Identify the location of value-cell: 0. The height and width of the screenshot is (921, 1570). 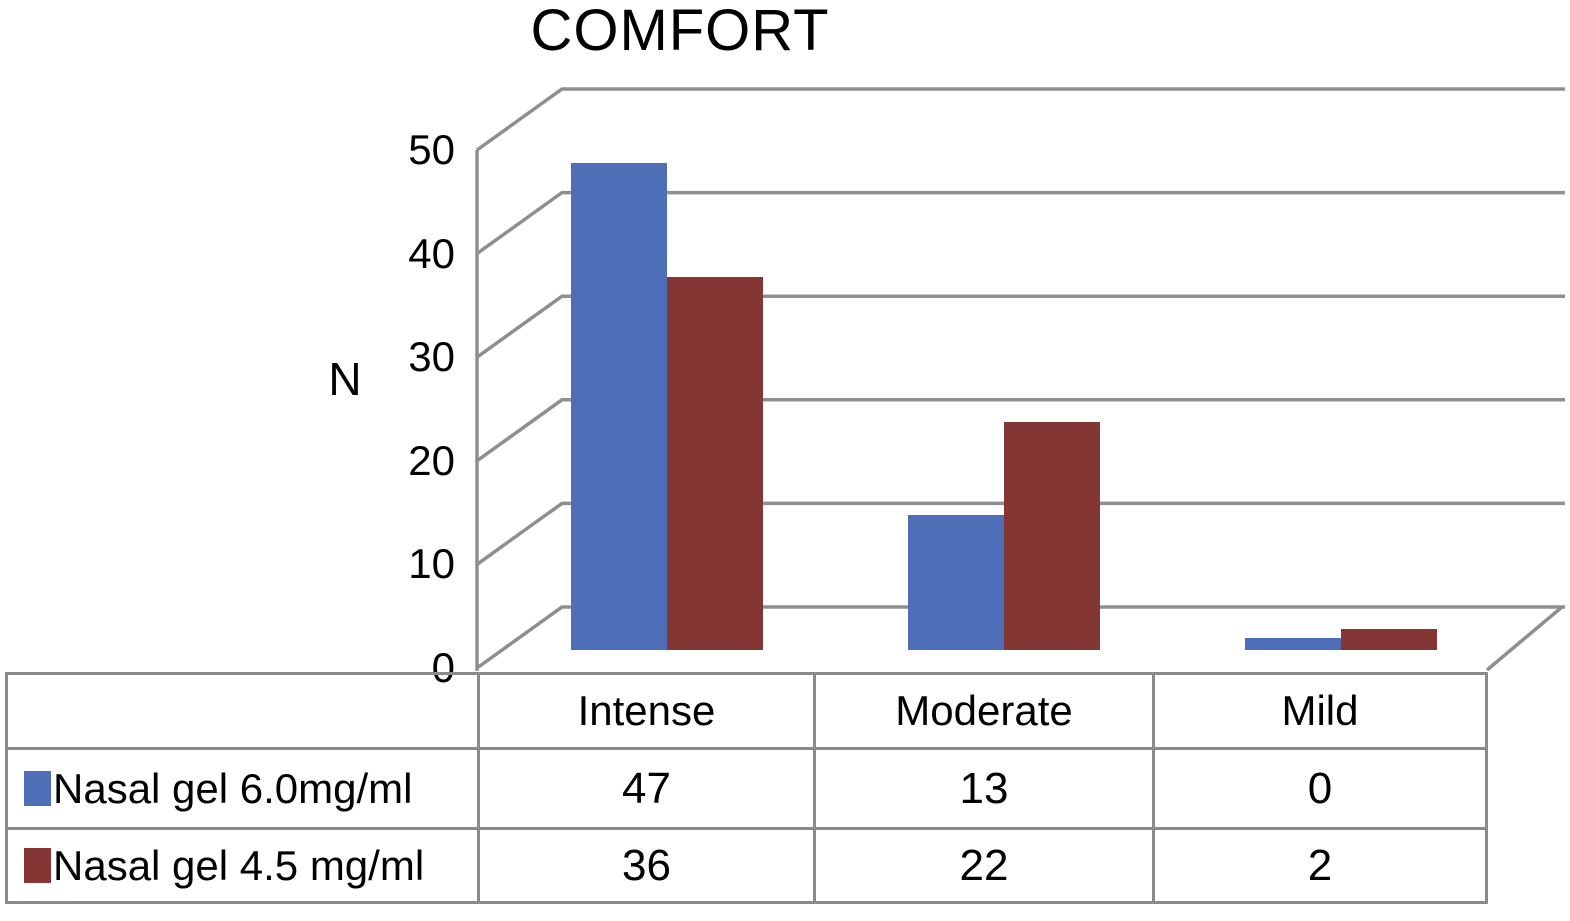
(1320, 788).